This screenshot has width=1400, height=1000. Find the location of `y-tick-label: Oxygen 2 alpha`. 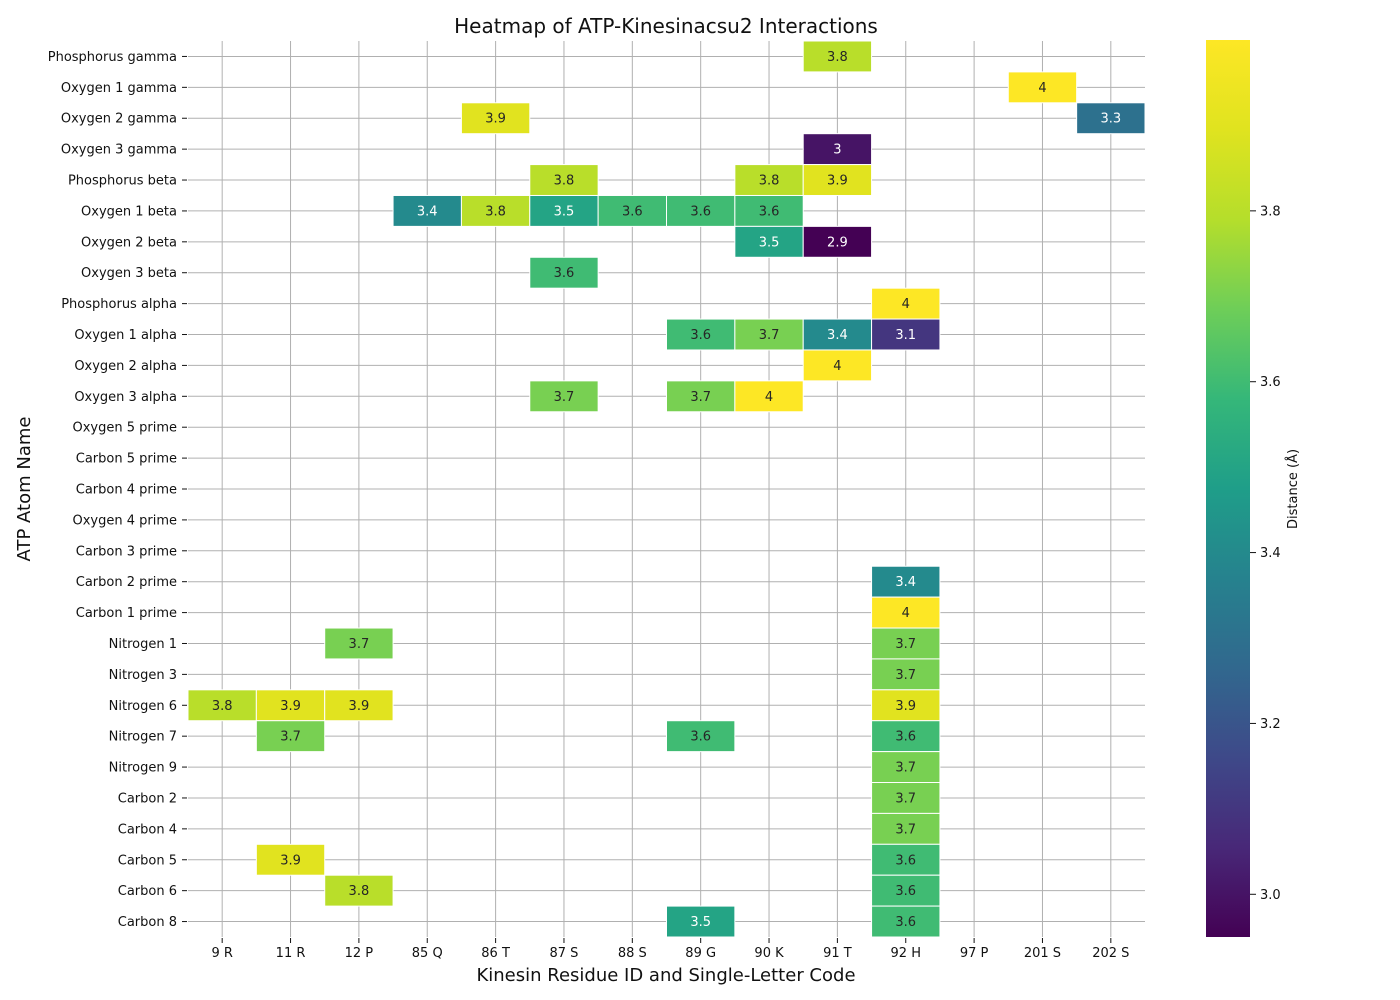

y-tick-label: Oxygen 2 alpha is located at coordinates (125, 366).